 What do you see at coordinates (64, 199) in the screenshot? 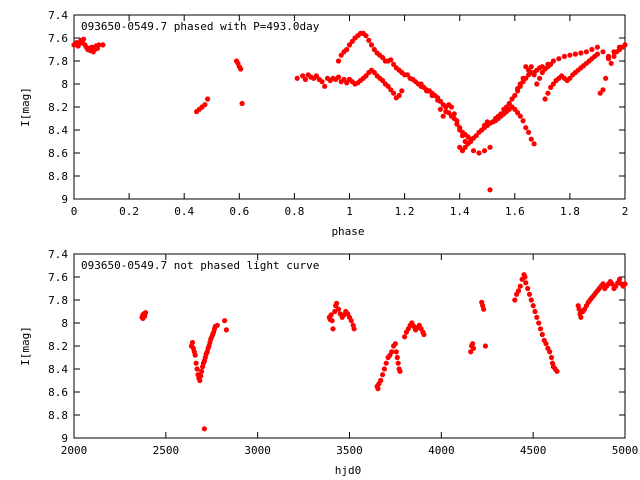
I see `y-tick-label: 9` at bounding box center [64, 199].